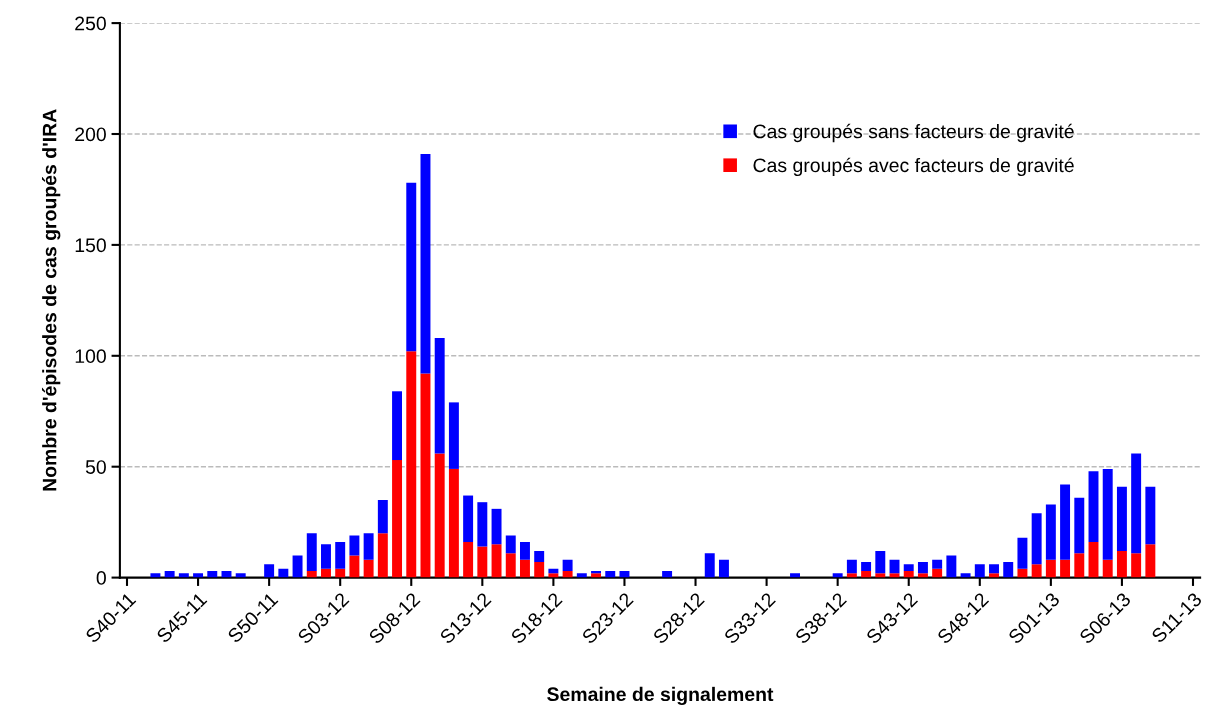 The image size is (1211, 722). I want to click on legend-label: Cas groupés sans facteurs de gravité, so click(913, 133).